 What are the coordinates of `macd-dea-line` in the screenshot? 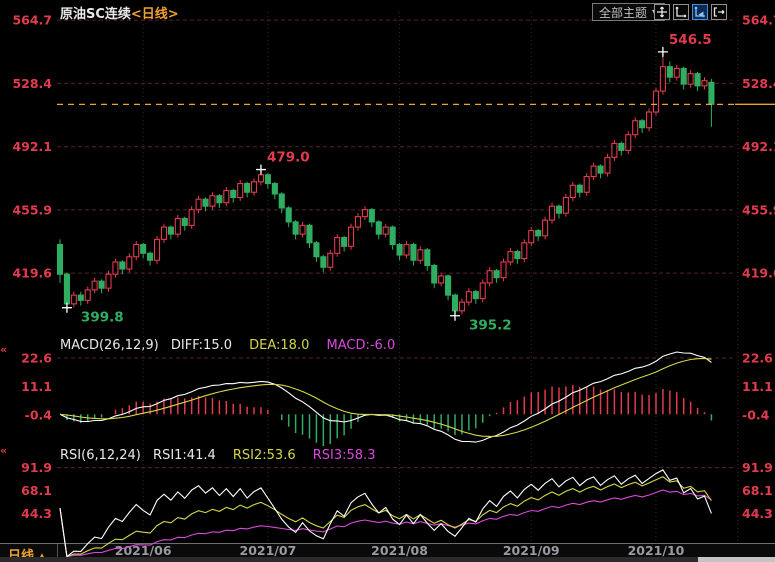 It's located at (385, 397).